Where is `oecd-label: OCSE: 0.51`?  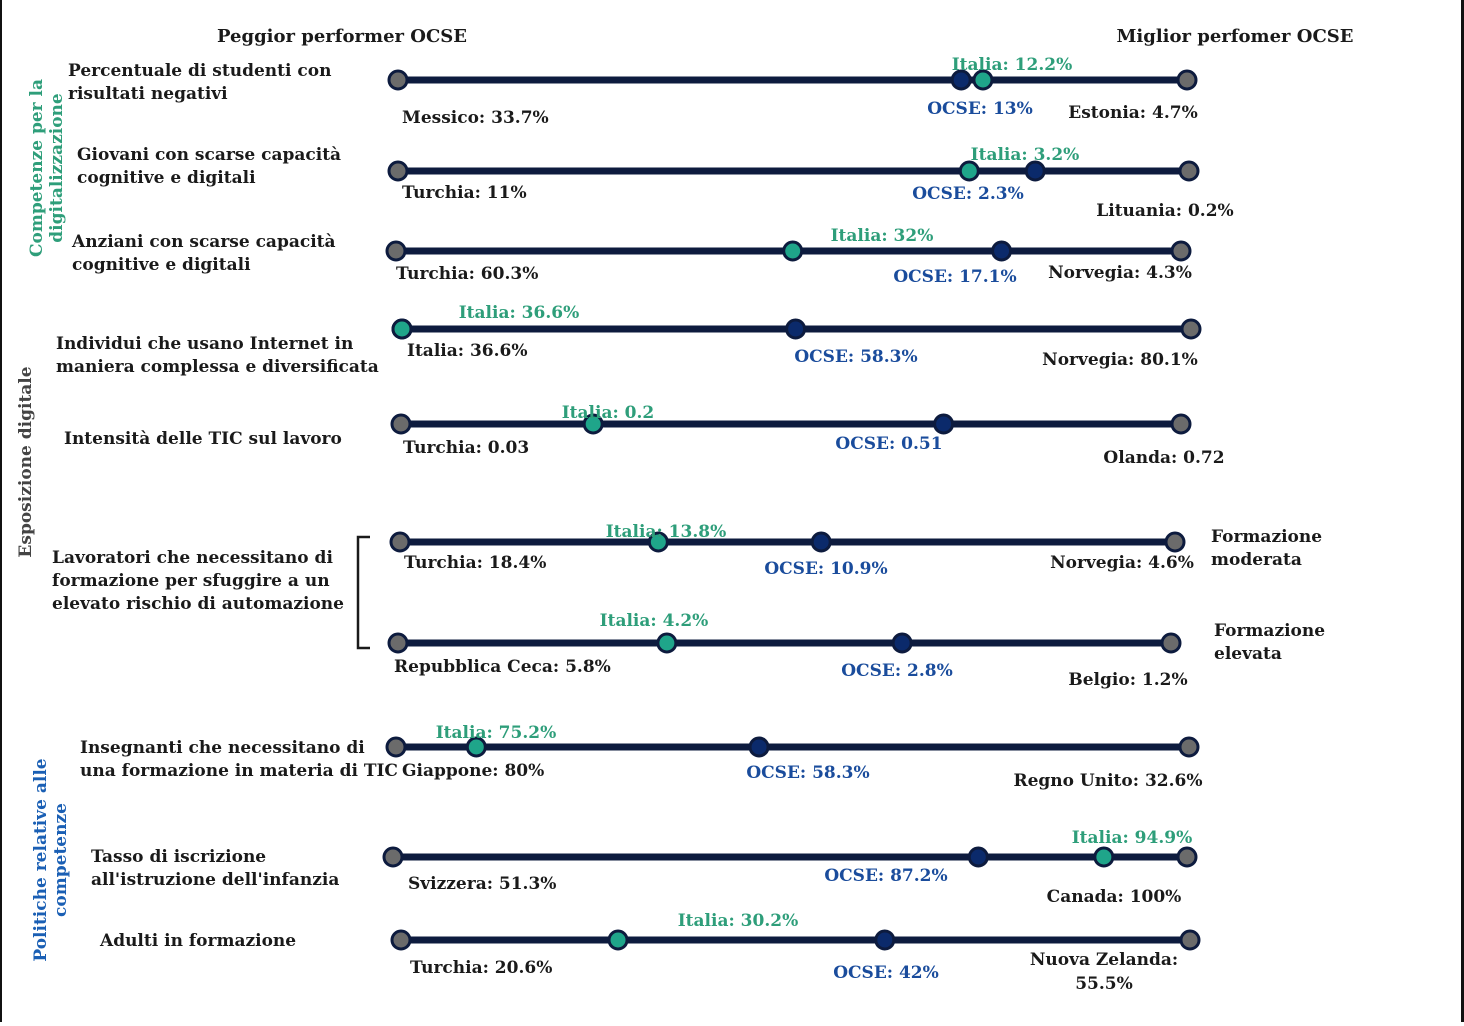 oecd-label: OCSE: 0.51 is located at coordinates (888, 444).